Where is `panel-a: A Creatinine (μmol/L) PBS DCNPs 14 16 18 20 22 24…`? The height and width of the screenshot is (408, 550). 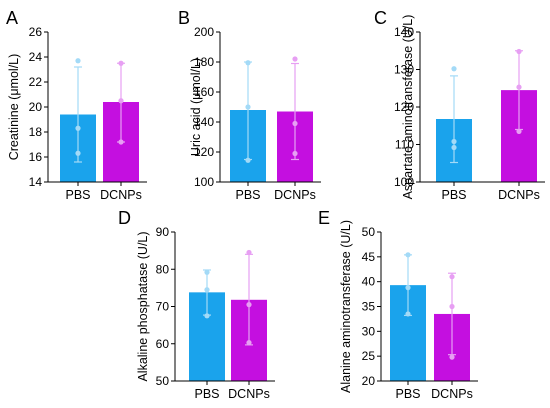
panel-a: A Creatinine (μmol/L) PBS DCNPs 14 16 18 20 22 24… is located at coordinates (76, 105).